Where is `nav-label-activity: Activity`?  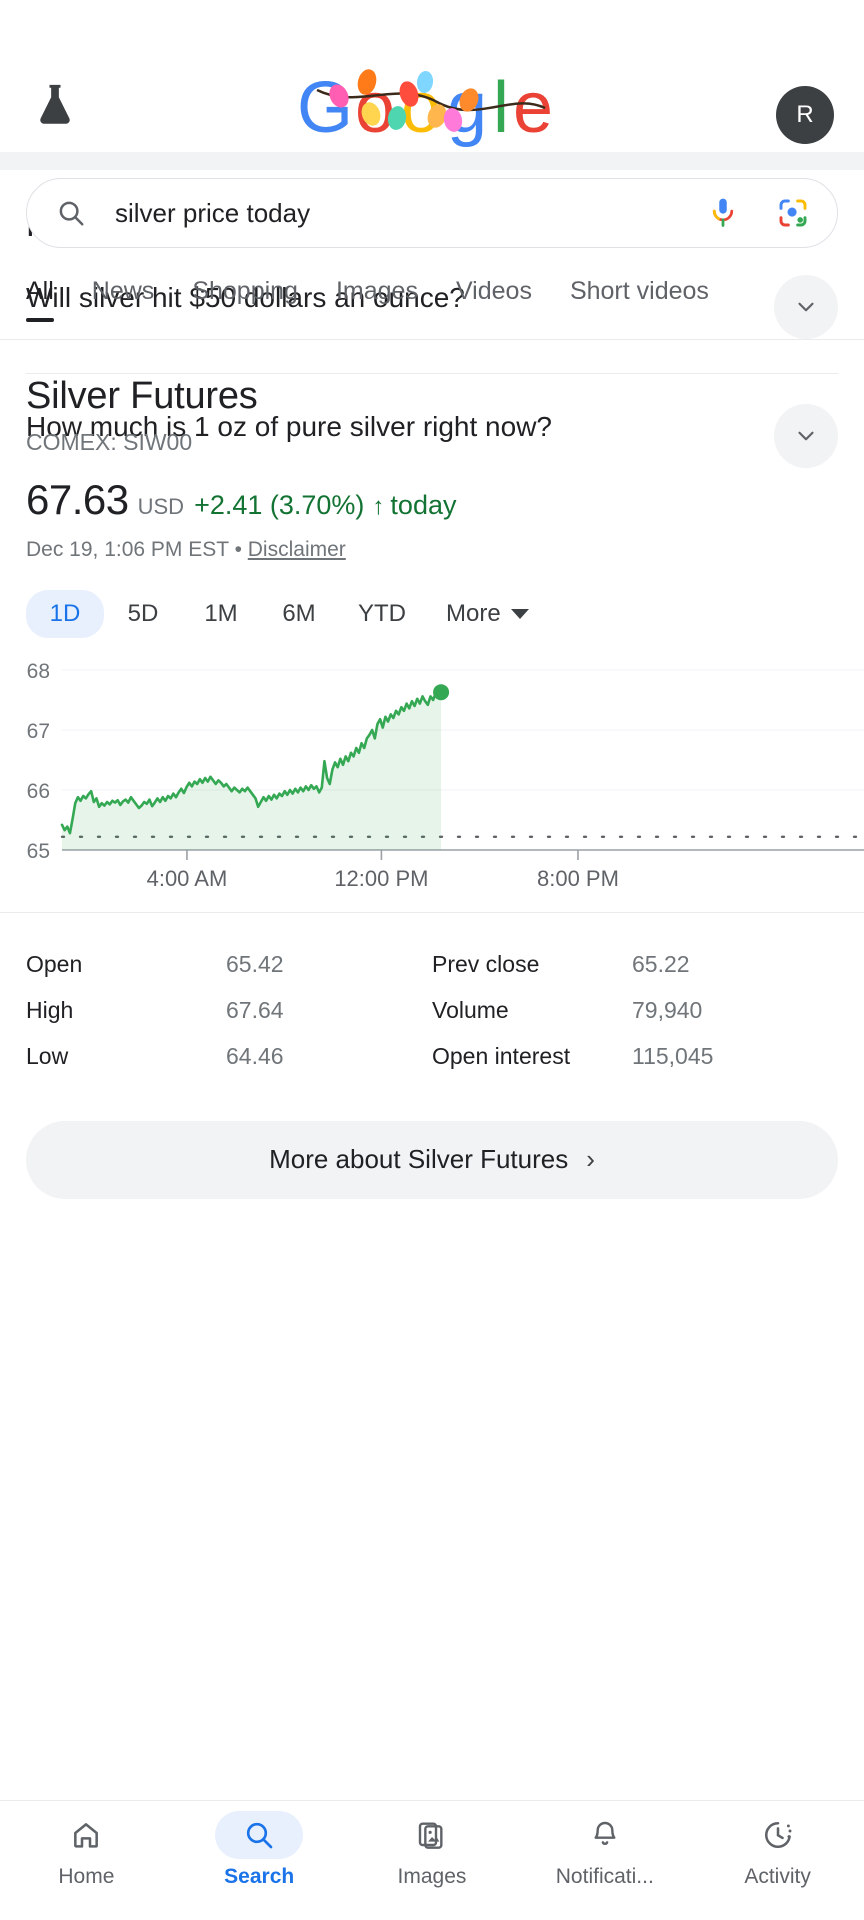 nav-label-activity: Activity is located at coordinates (777, 1876).